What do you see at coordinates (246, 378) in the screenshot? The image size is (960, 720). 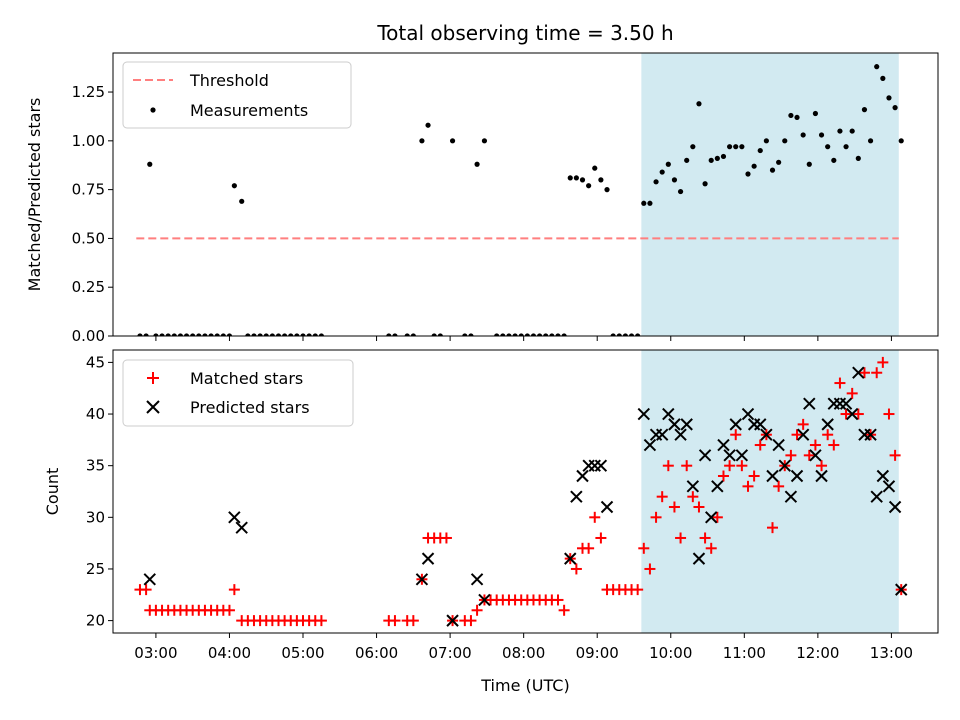 I see `legend-matched-label: Matched stars` at bounding box center [246, 378].